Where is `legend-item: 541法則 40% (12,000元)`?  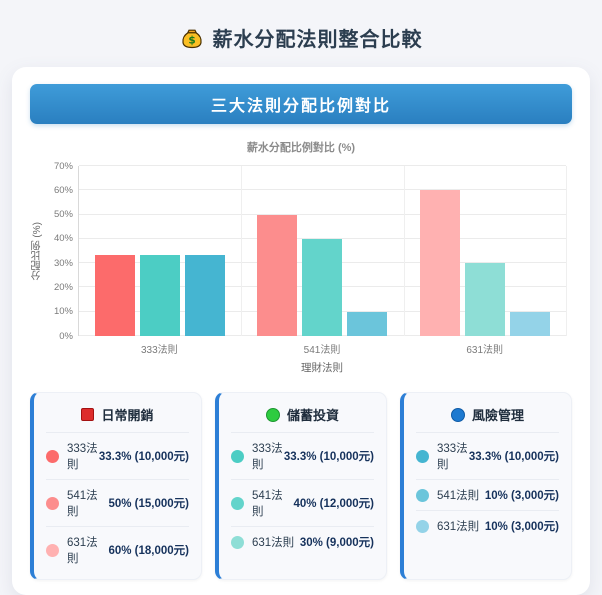 legend-item: 541法則 40% (12,000元) is located at coordinates (302, 502).